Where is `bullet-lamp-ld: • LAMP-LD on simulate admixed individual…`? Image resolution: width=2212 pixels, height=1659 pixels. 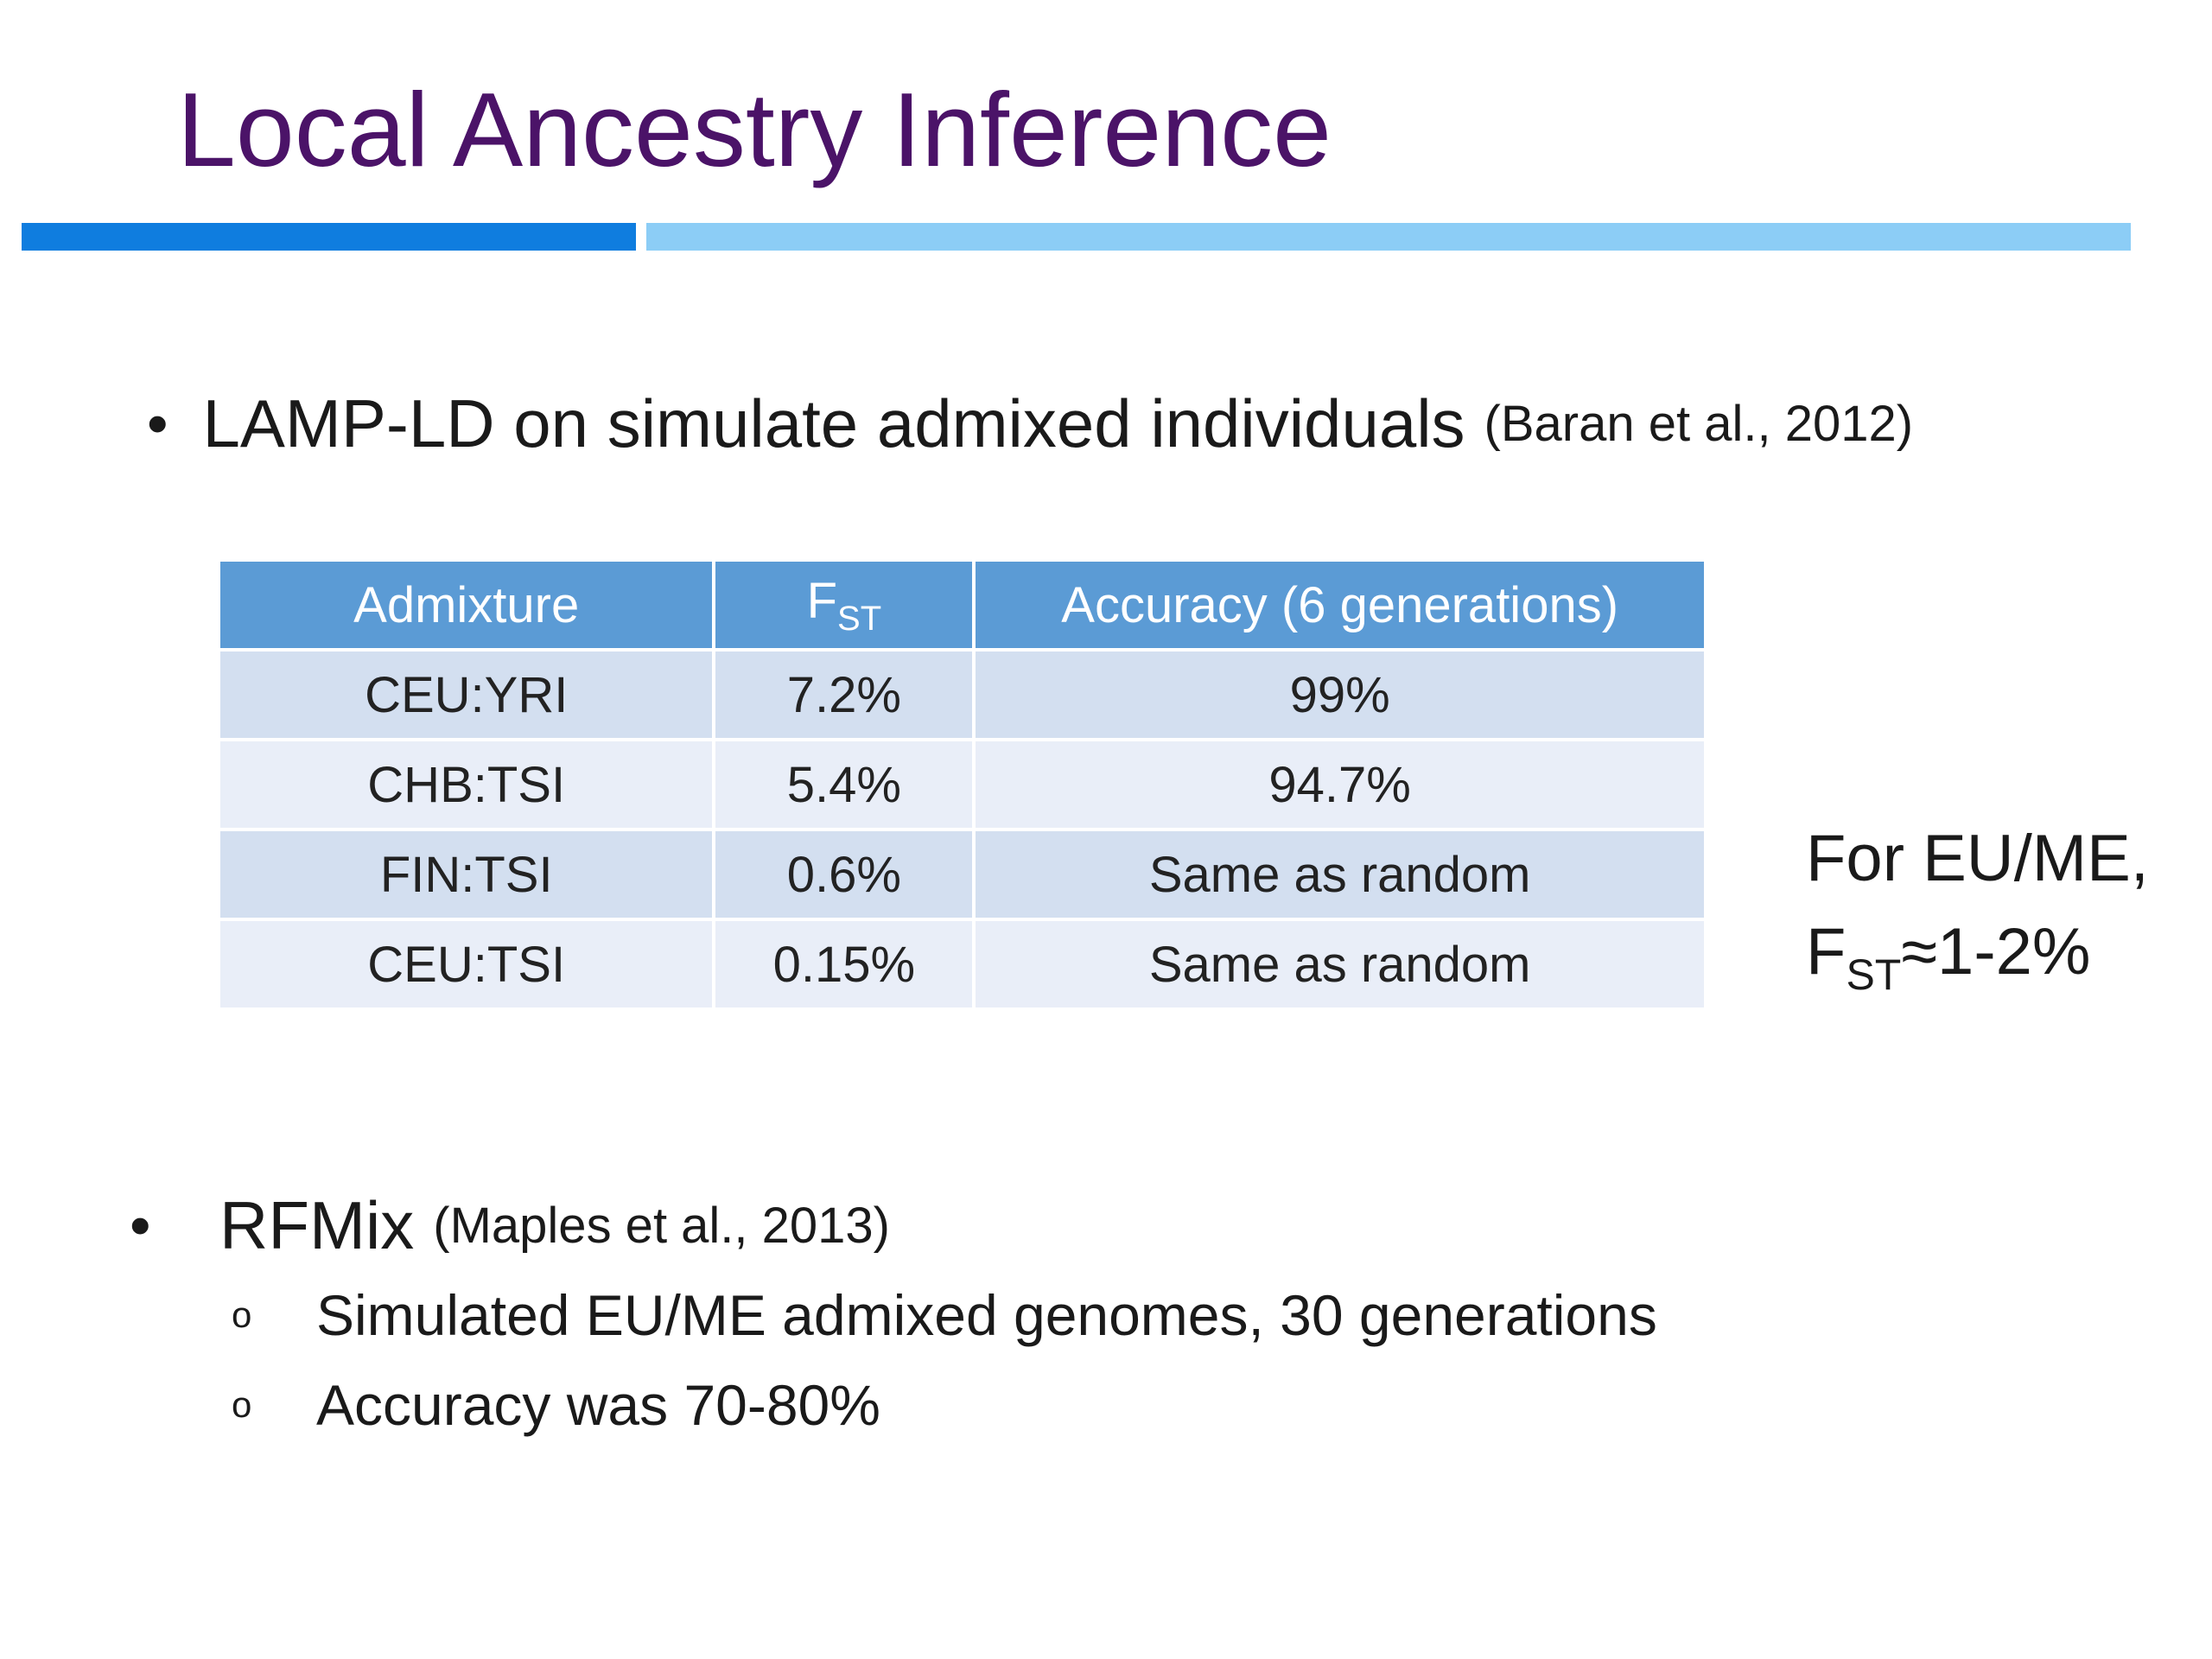 bullet-lamp-ld: • LAMP-LD on simulate admixed individual… is located at coordinates (1030, 423).